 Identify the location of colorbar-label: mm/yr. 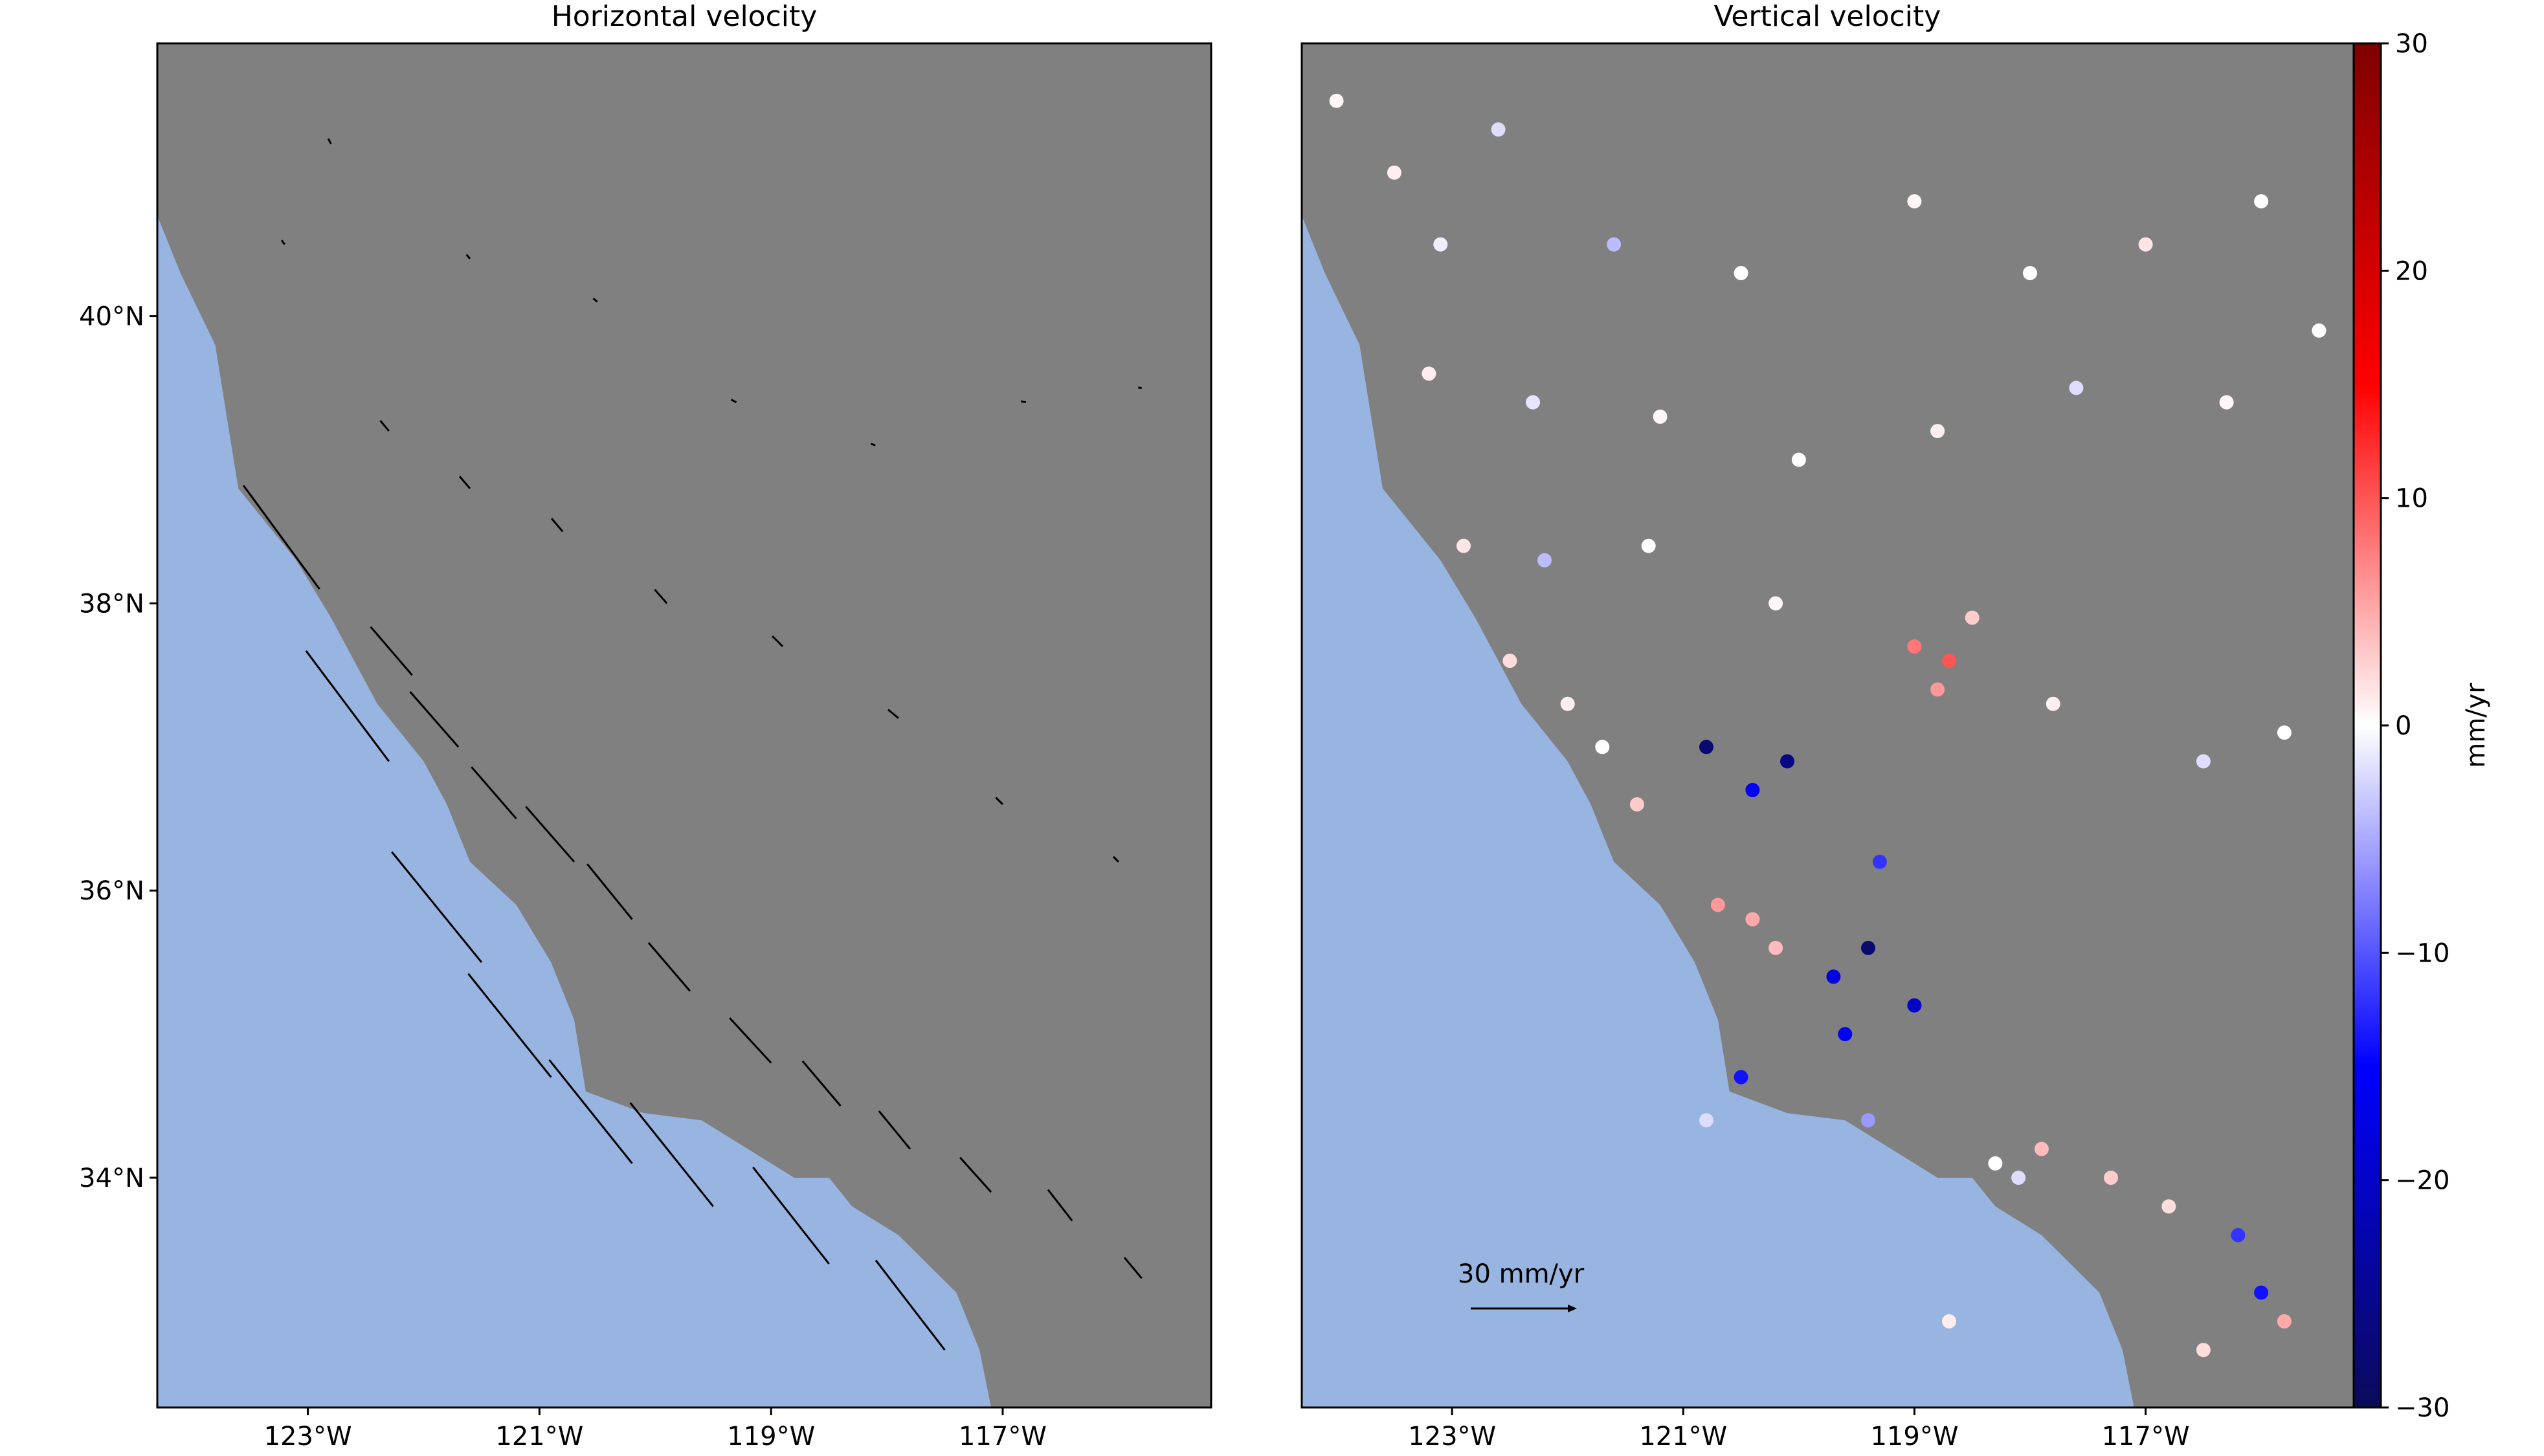
(2476, 725).